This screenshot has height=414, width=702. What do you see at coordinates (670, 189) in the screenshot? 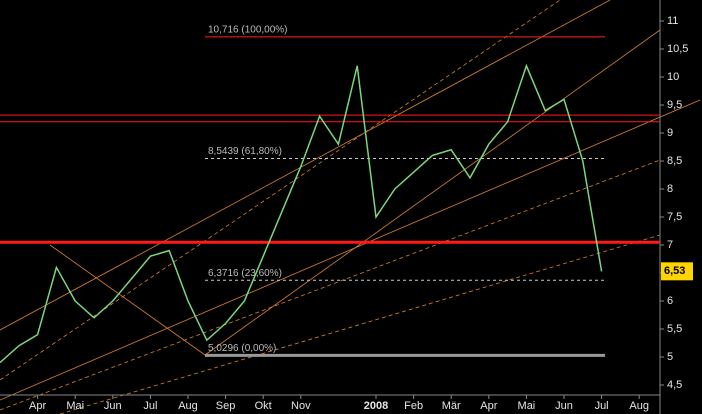
I see `y-tick-label: 8` at bounding box center [670, 189].